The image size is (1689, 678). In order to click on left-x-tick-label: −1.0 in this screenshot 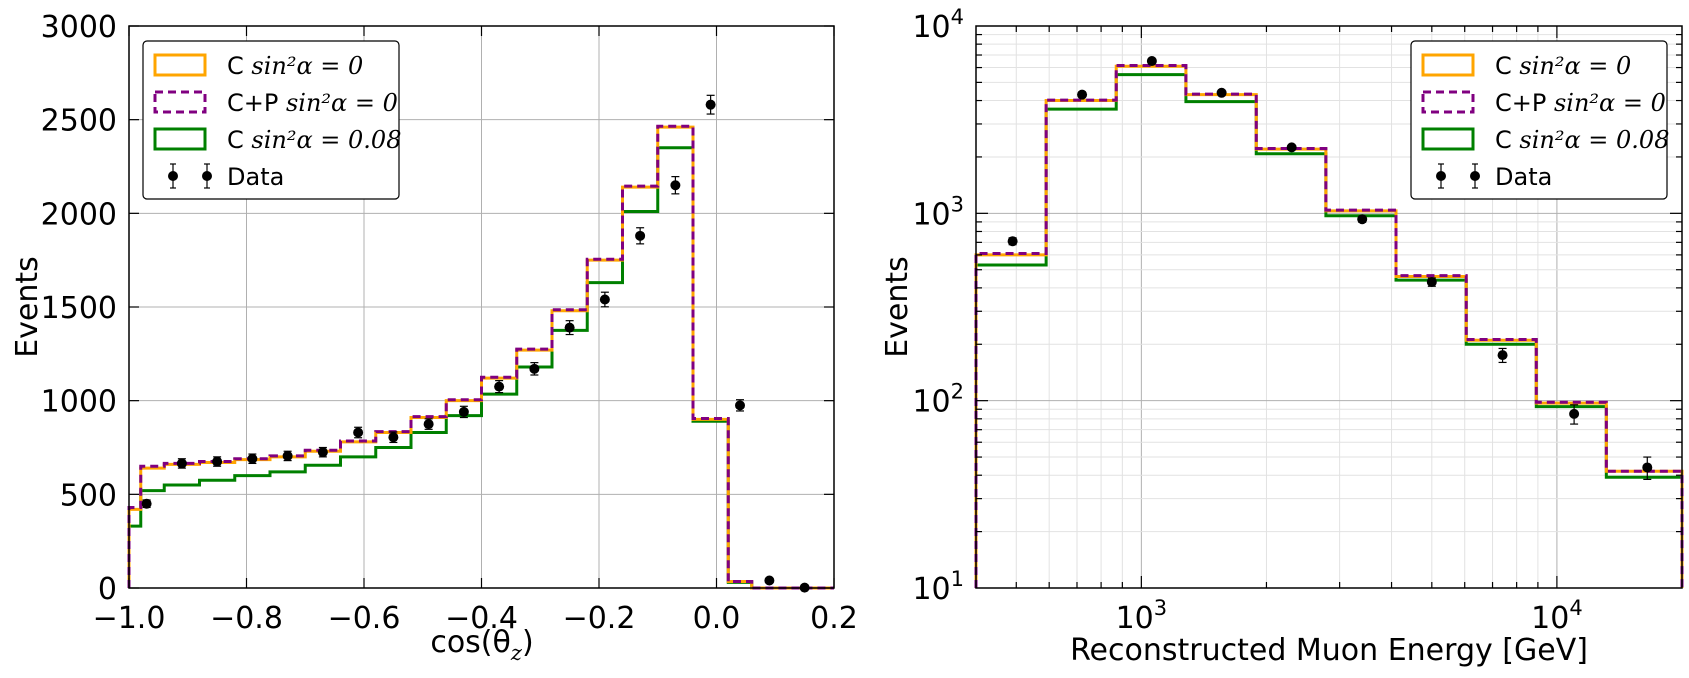, I will do `click(129, 618)`.